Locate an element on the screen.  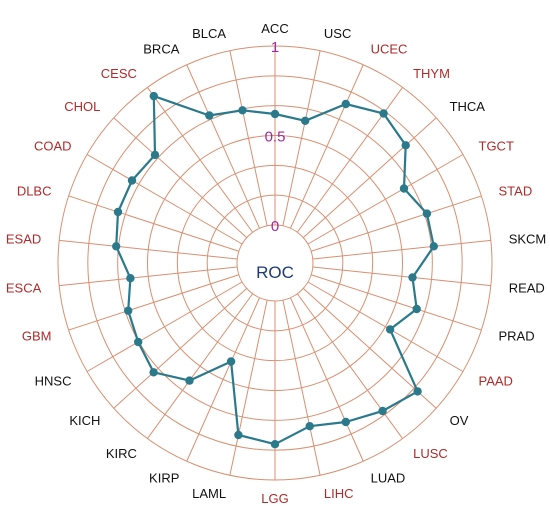
radial-tick-label: 1 is located at coordinates (275, 47).